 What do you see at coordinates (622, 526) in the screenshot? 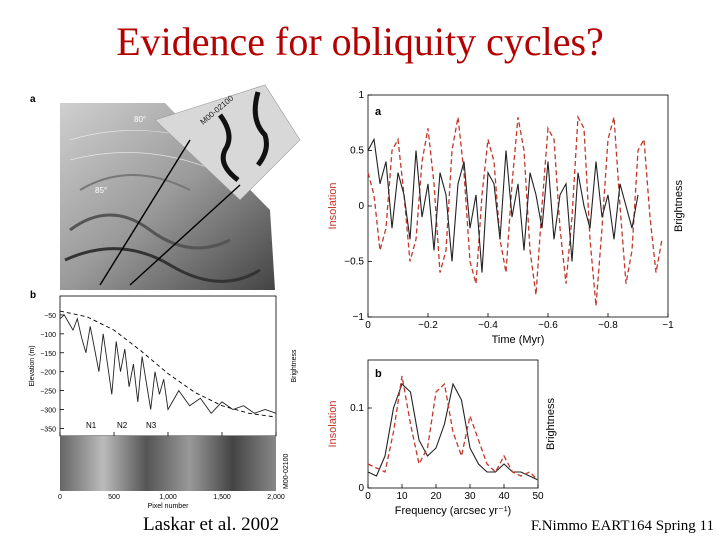
I see `author-caption: F.Nimmo EART164 Spring 11` at bounding box center [622, 526].